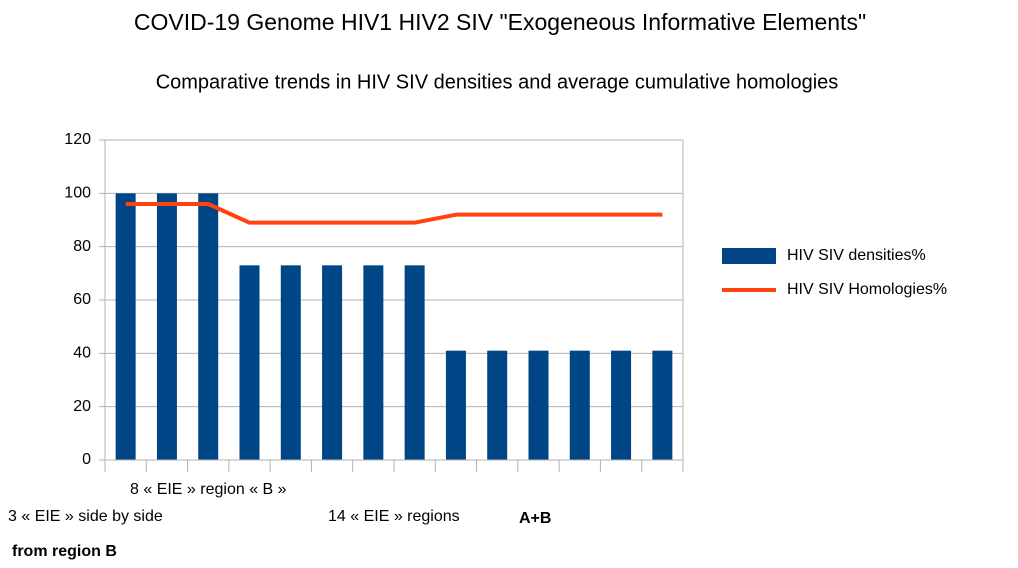 Image resolution: width=1018 pixels, height=568 pixels. What do you see at coordinates (82, 353) in the screenshot?
I see `y-tick-label: 40` at bounding box center [82, 353].